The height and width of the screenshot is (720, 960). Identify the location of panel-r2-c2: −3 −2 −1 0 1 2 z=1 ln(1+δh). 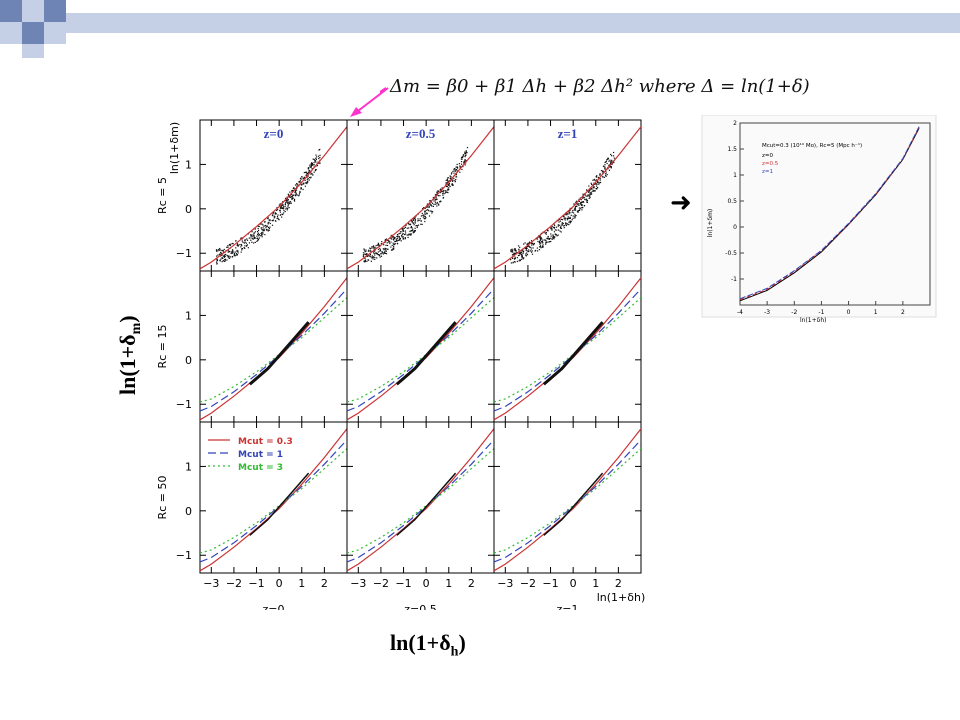
(569, 515).